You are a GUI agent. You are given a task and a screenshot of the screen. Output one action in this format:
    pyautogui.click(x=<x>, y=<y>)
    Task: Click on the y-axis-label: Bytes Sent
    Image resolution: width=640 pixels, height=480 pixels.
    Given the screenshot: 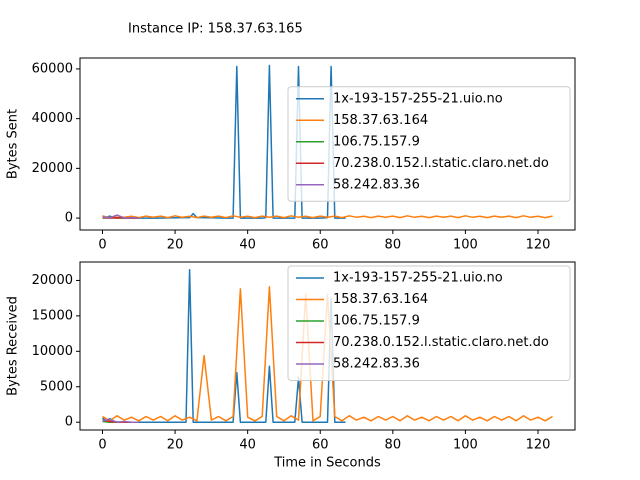 What is the action you would take?
    pyautogui.click(x=13, y=144)
    